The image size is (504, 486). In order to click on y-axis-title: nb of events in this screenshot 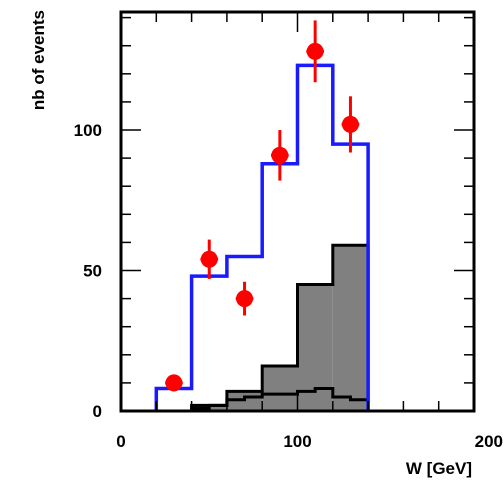, I will do `click(38, 60)`.